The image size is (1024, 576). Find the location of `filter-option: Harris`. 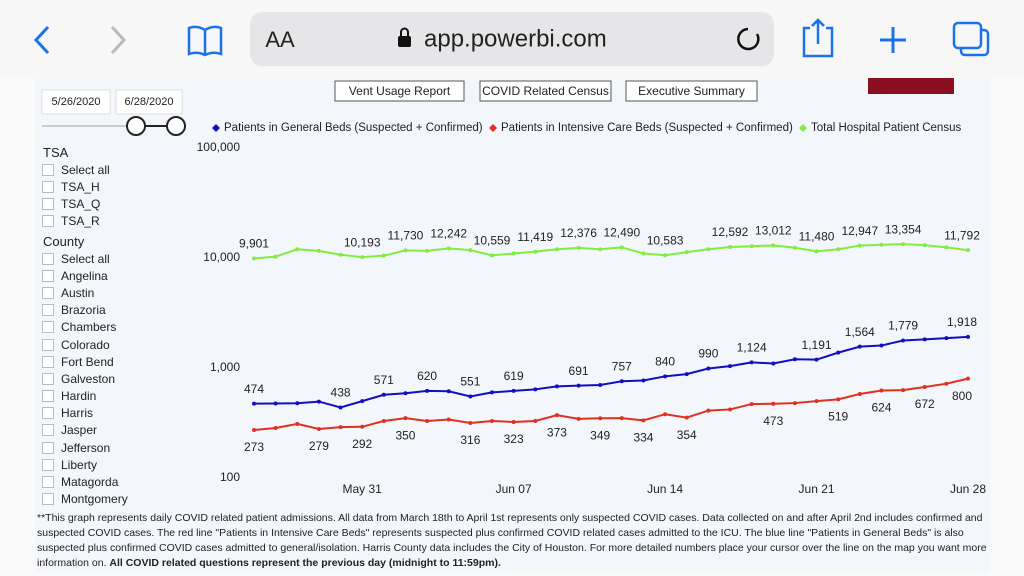

filter-option: Harris is located at coordinates (85, 413).